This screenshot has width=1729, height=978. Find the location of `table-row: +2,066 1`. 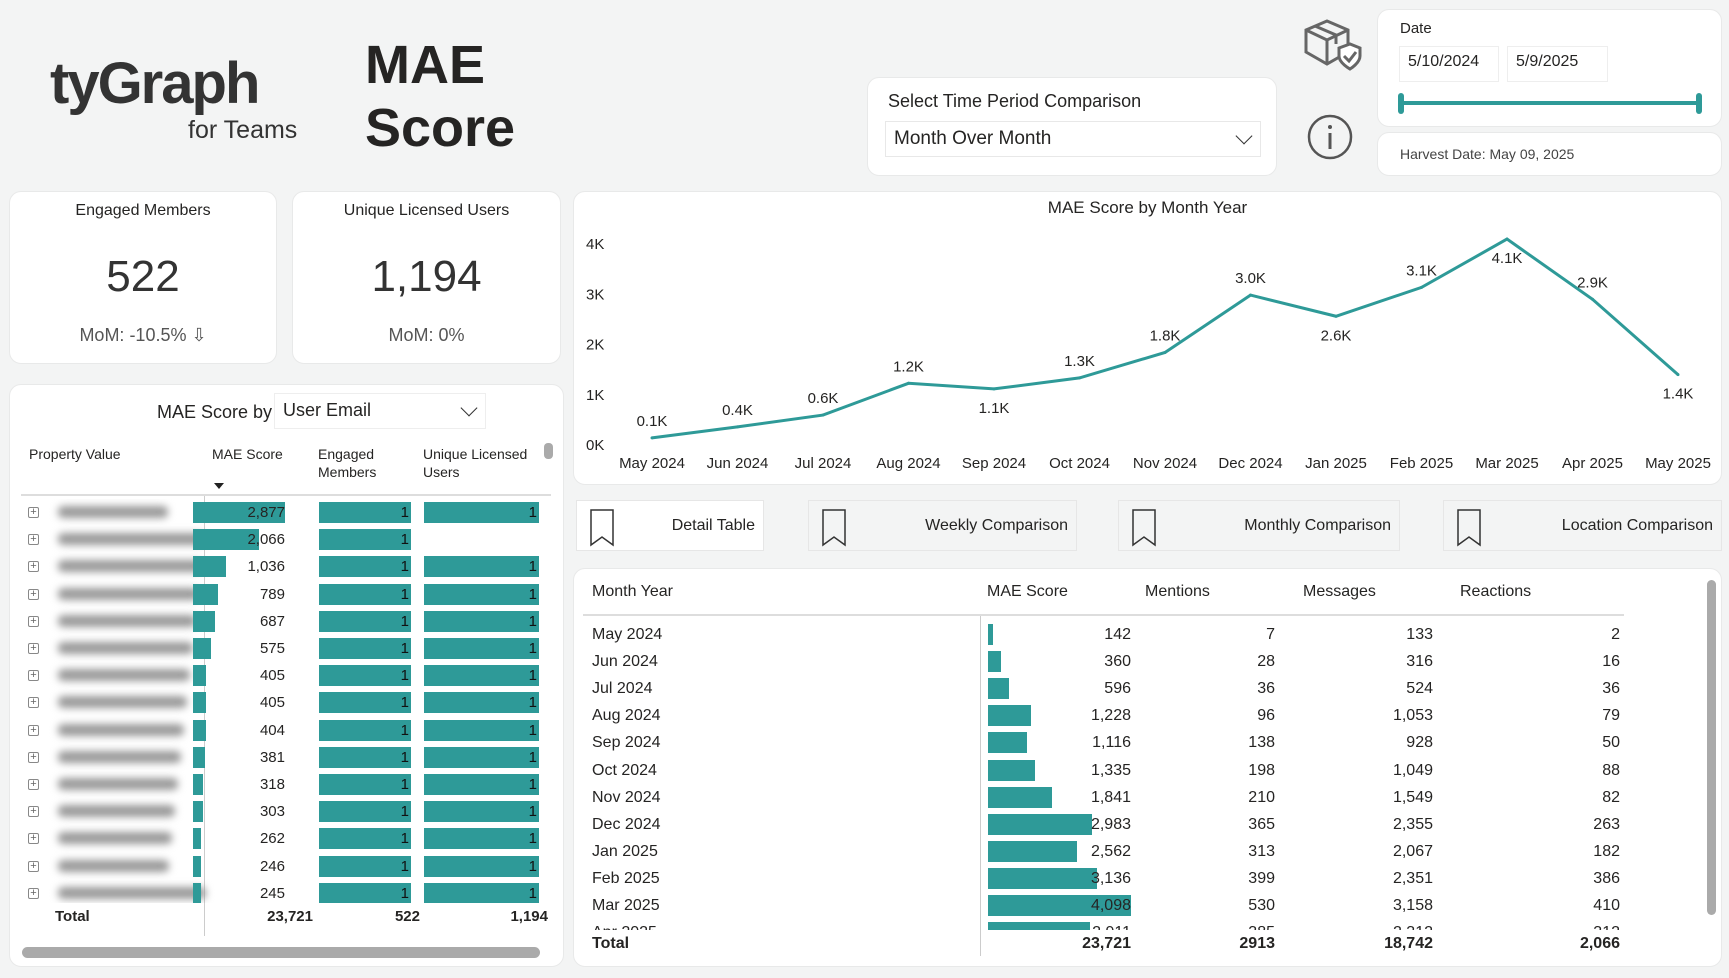

table-row: +2,066 1 is located at coordinates (287, 539).